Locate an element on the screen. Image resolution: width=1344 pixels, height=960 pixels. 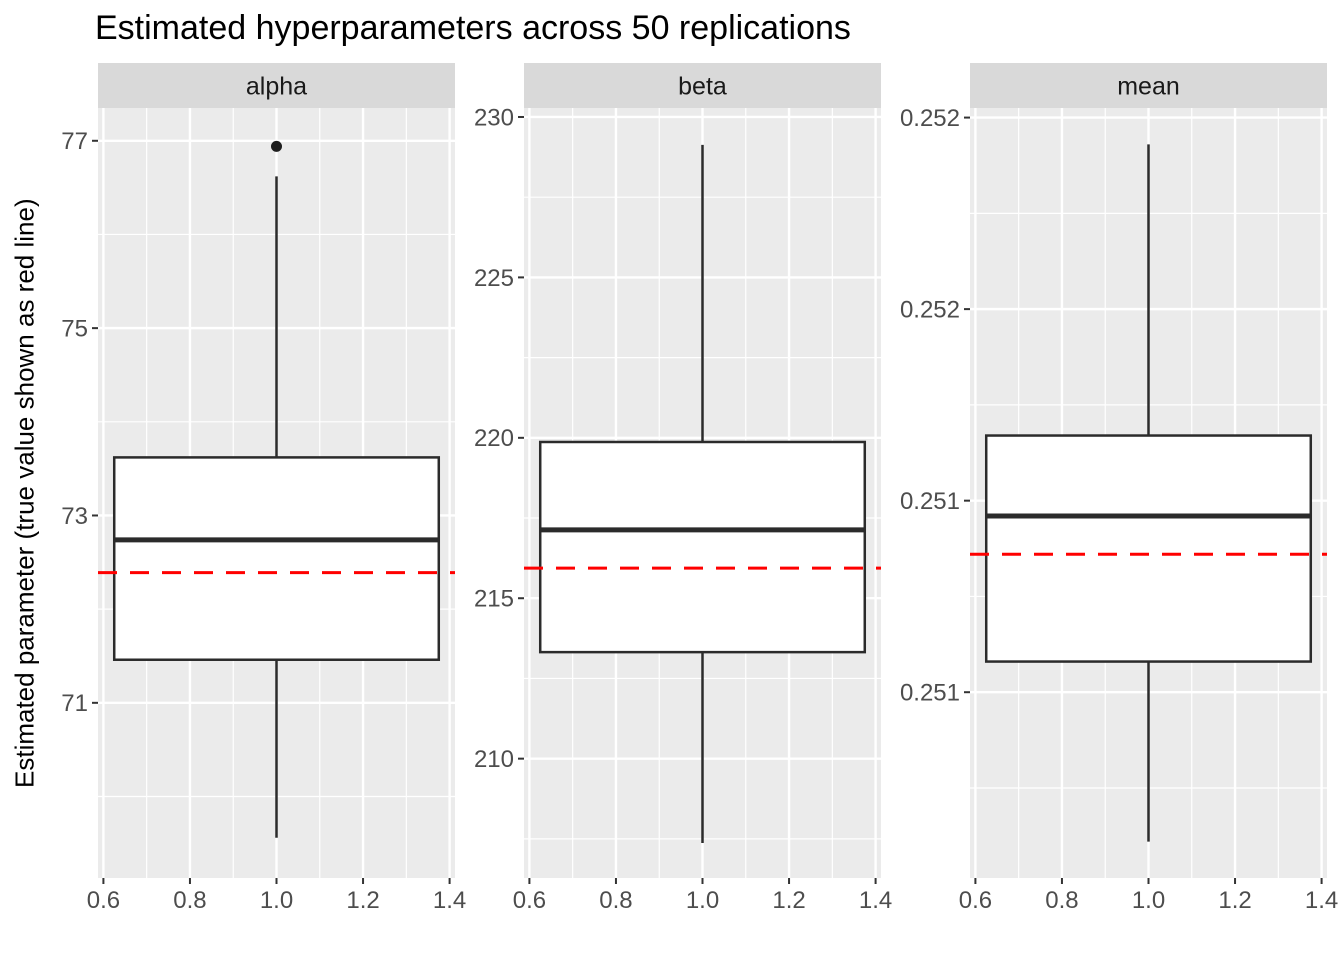
facet-strip-label: alpha is located at coordinates (276, 87).